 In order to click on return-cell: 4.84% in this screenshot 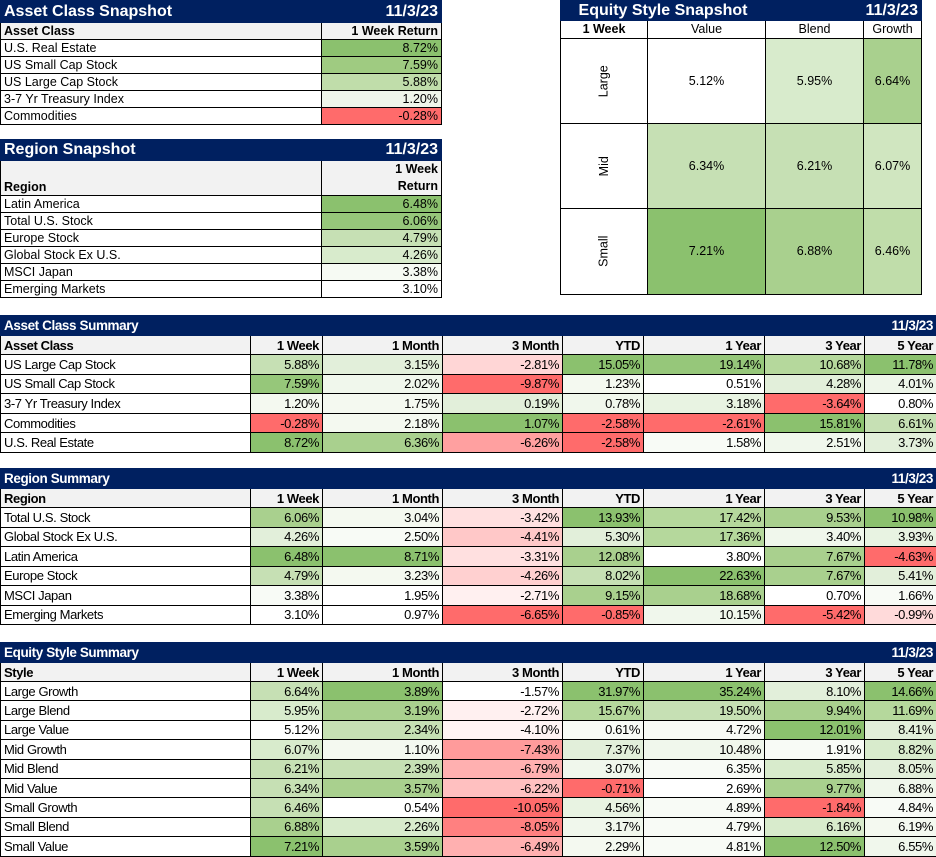, I will do `click(900, 807)`.